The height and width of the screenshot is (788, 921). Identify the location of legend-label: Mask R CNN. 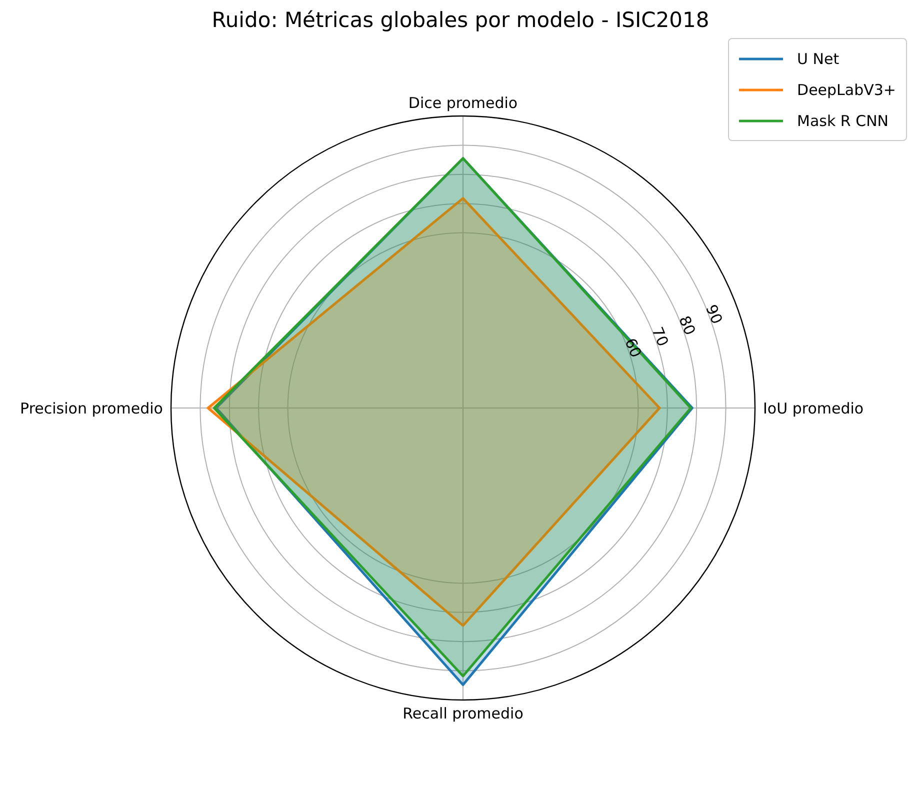
(843, 121).